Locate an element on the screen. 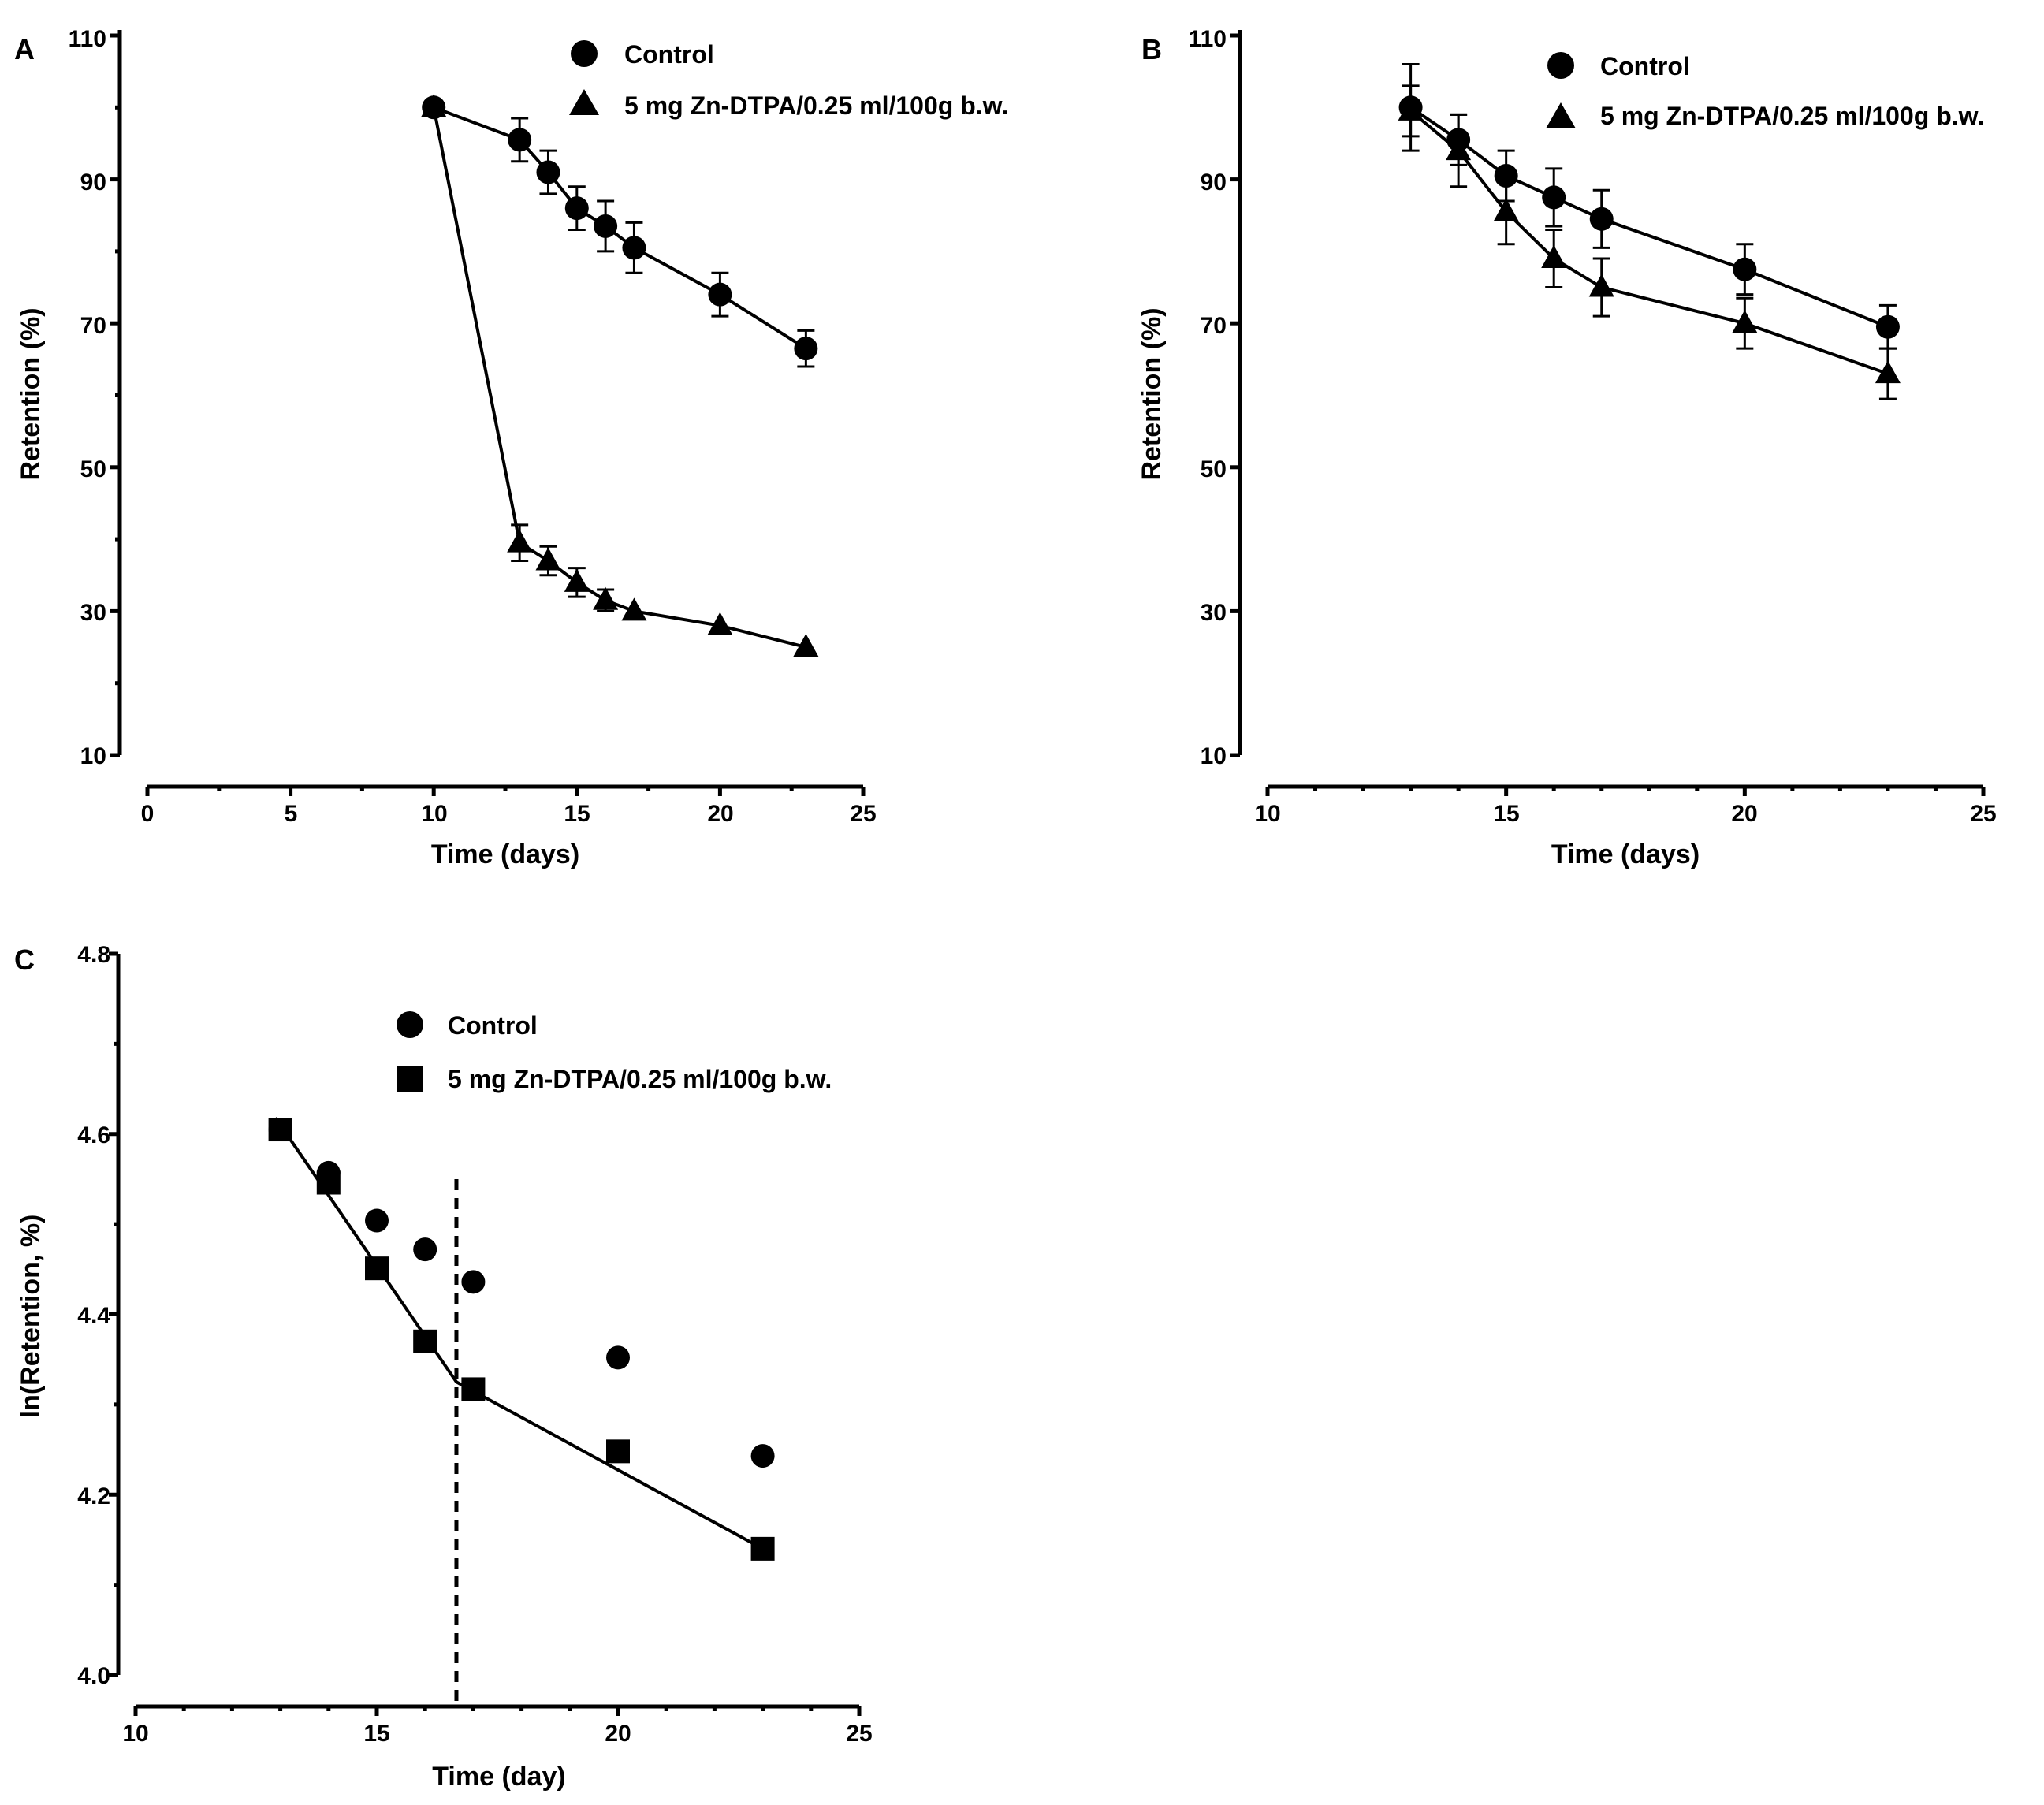 The width and height of the screenshot is (2044, 1805). panel-a-ytick-label: 90 is located at coordinates (93, 182).